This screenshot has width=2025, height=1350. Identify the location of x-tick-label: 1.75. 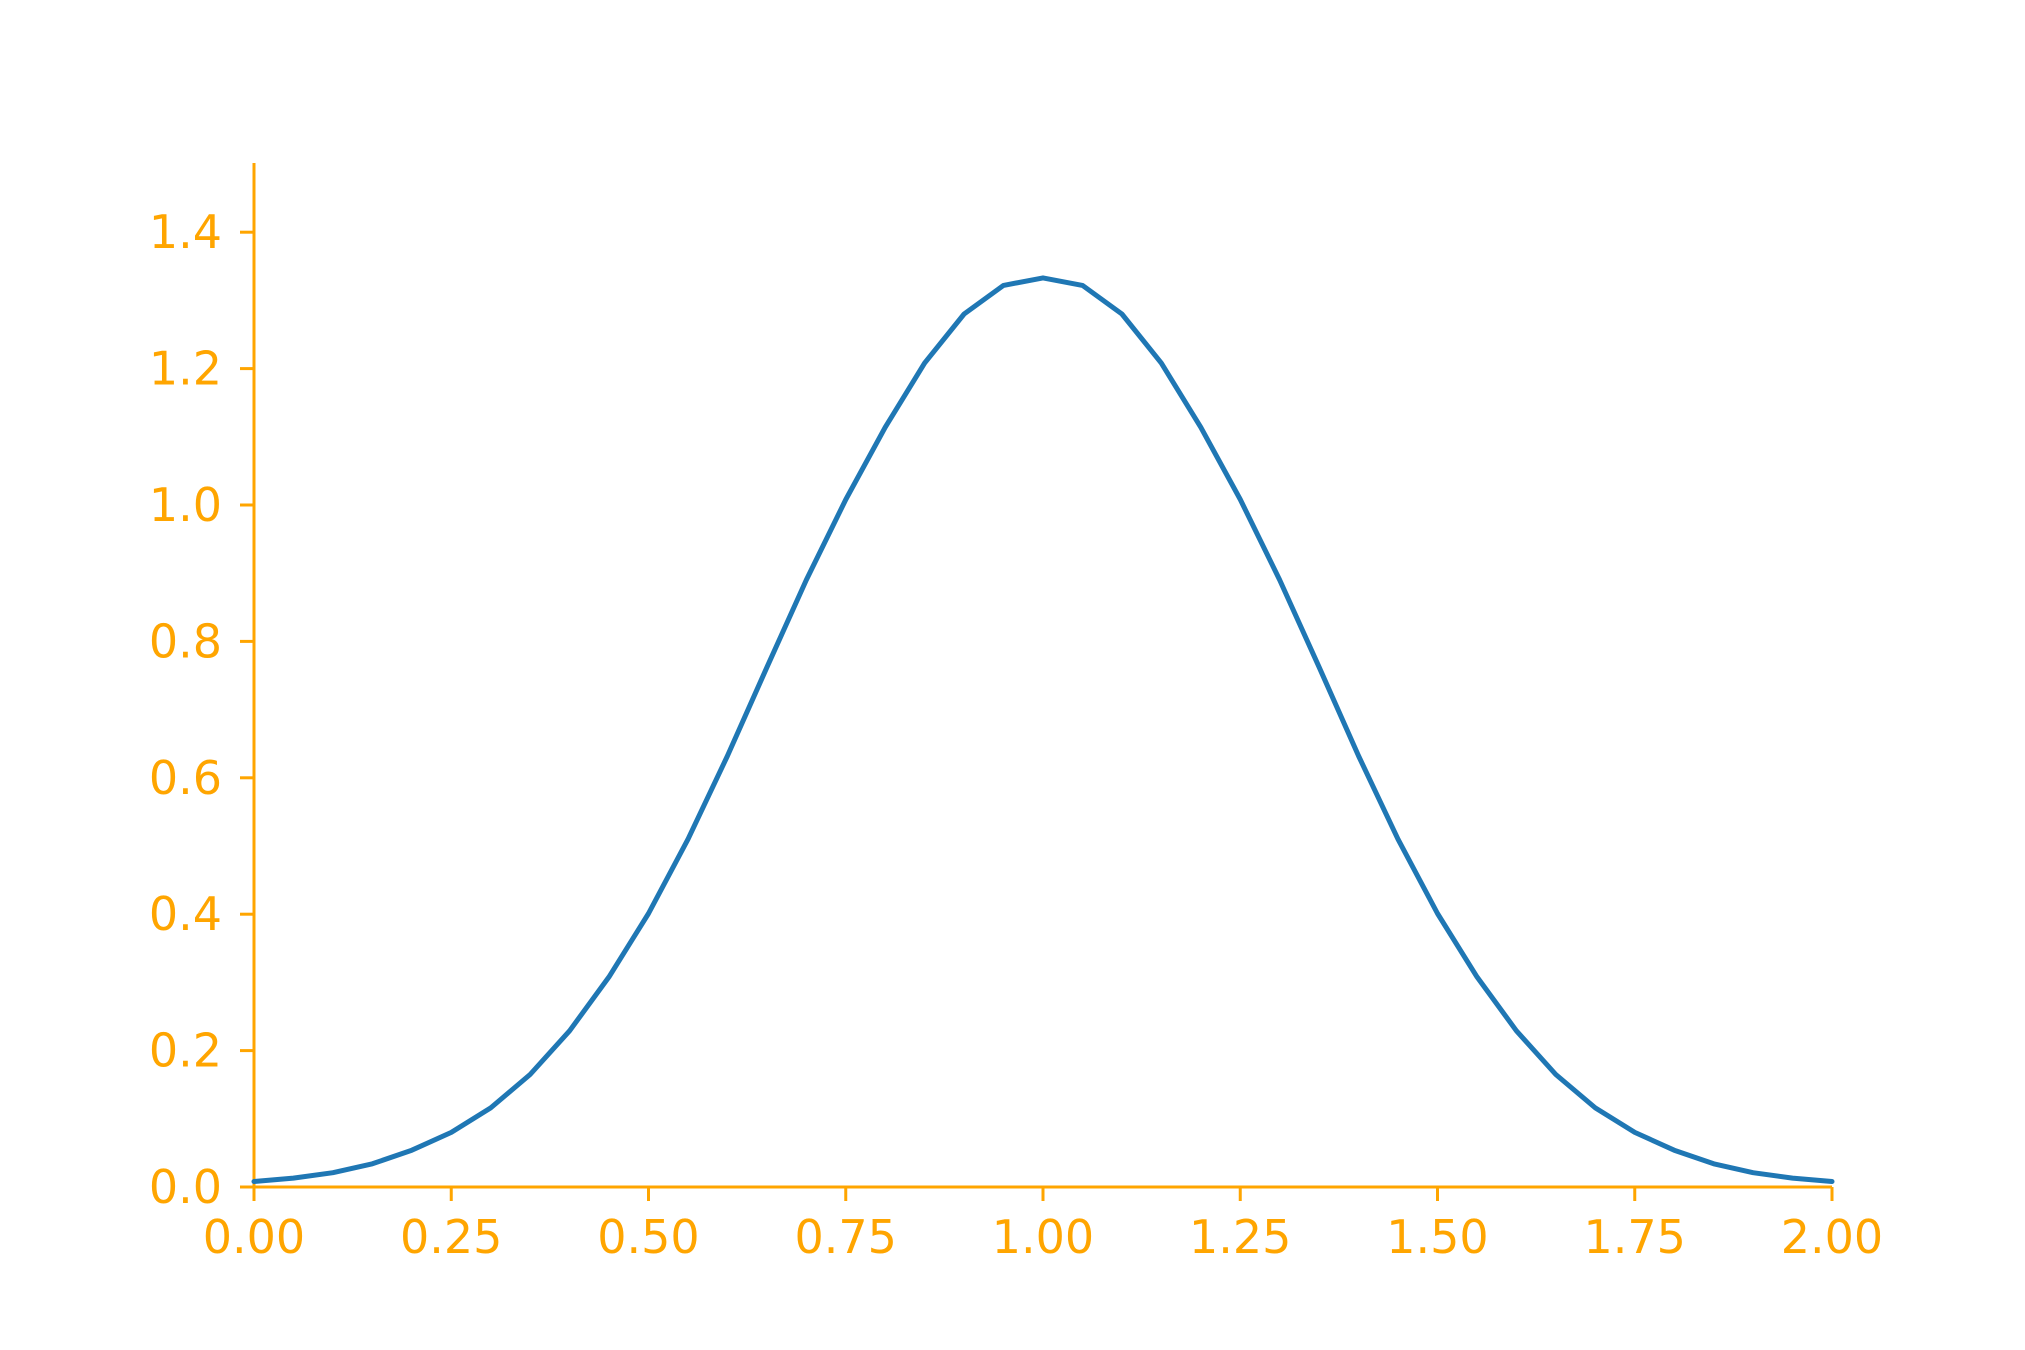
(1635, 1237).